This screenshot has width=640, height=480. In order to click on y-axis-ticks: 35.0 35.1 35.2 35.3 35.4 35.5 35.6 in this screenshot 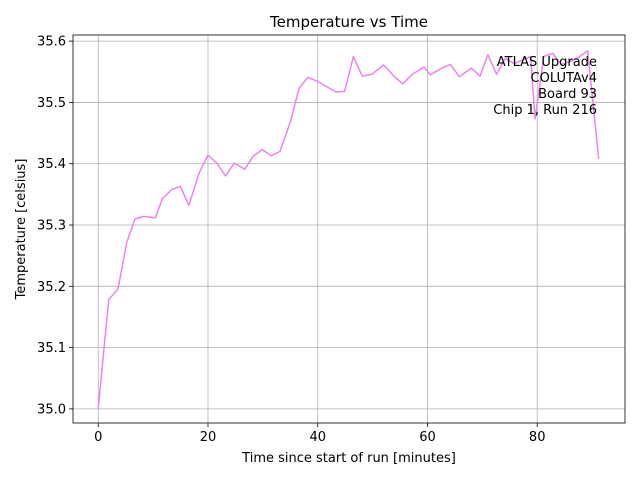, I will do `click(55, 226)`.